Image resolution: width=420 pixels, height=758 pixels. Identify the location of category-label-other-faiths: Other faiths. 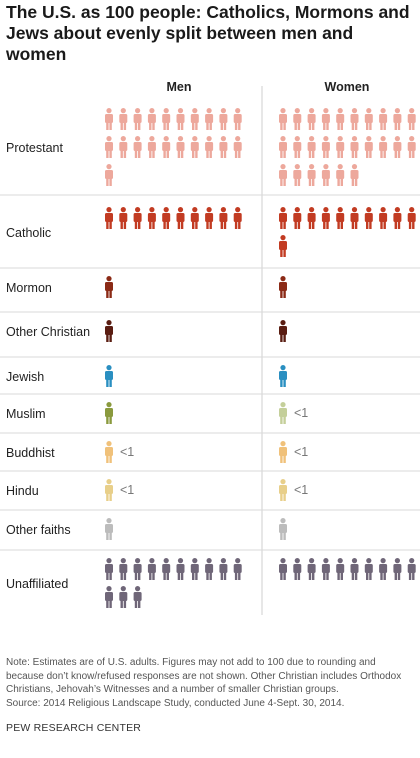
(38, 530).